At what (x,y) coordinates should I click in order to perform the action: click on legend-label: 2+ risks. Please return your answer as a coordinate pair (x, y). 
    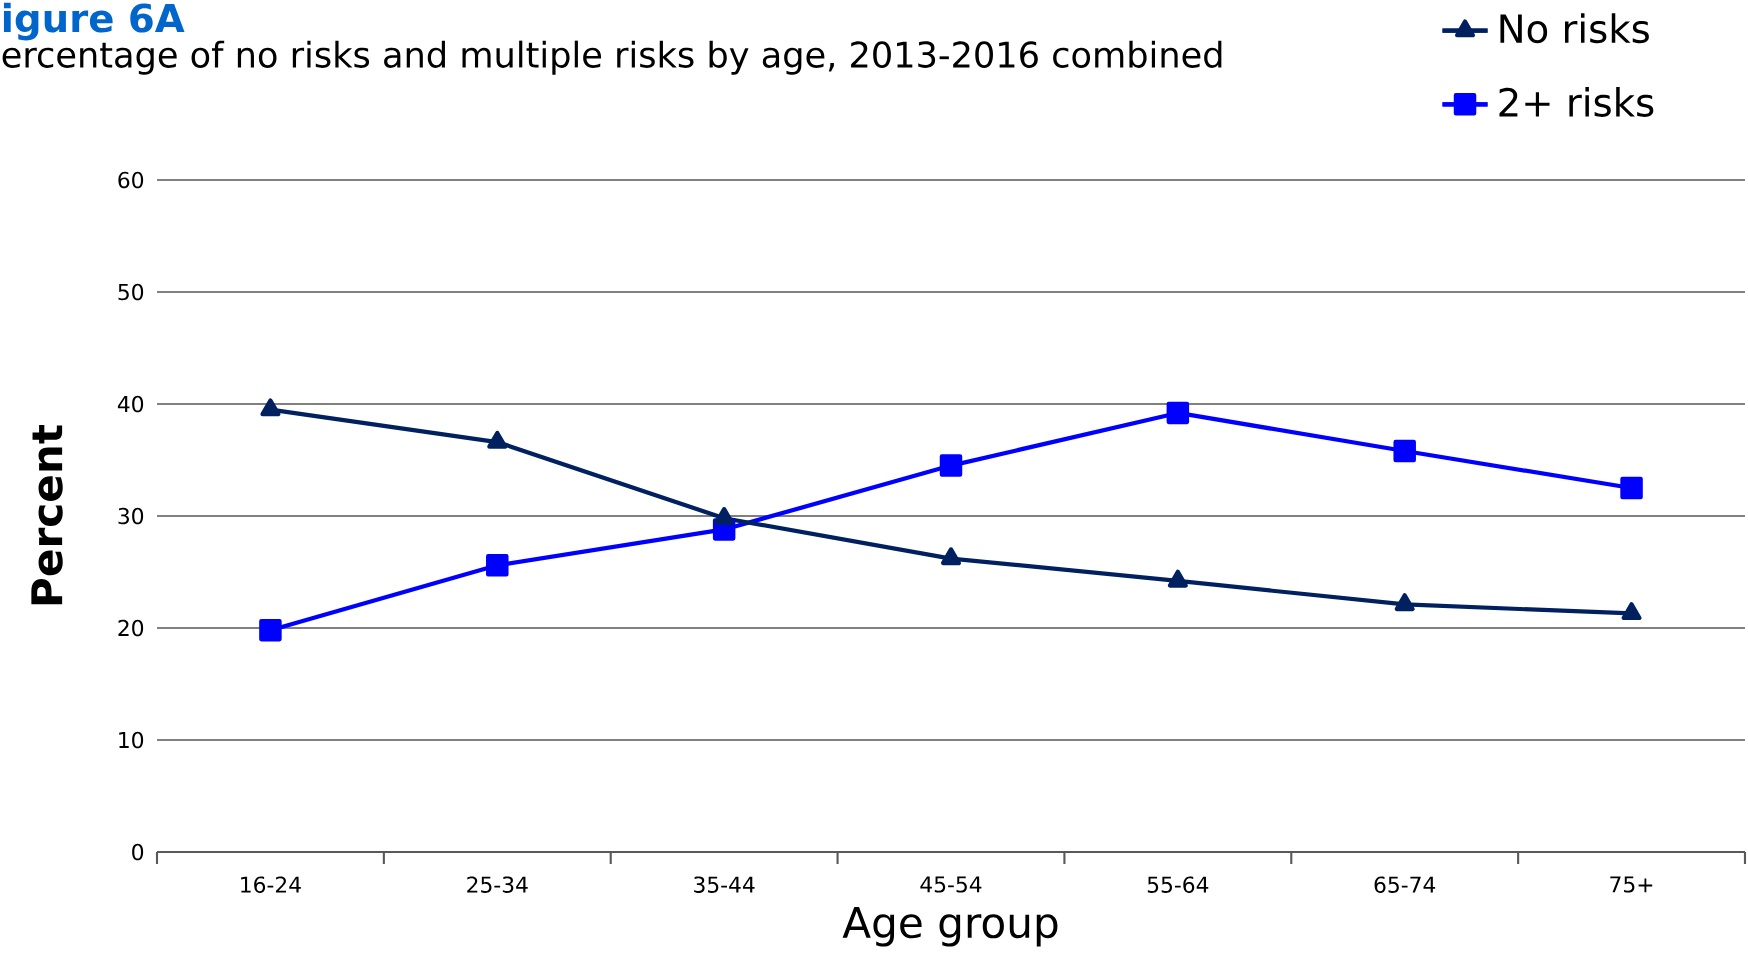
    Looking at the image, I should click on (1576, 102).